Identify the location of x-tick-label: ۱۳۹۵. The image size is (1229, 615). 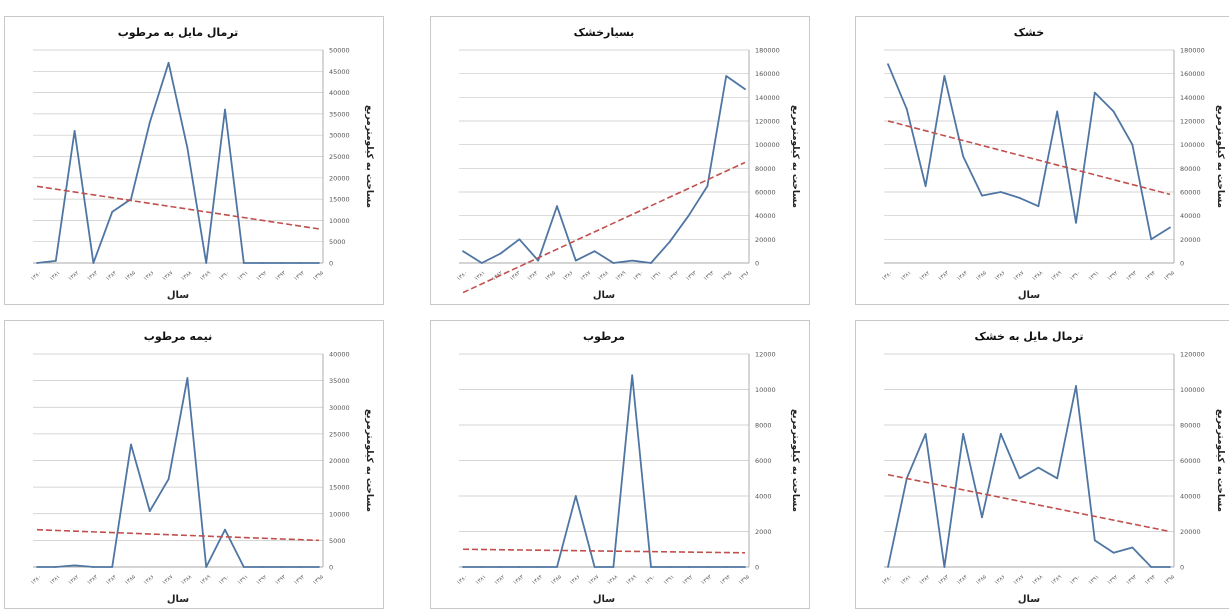
(744, 580).